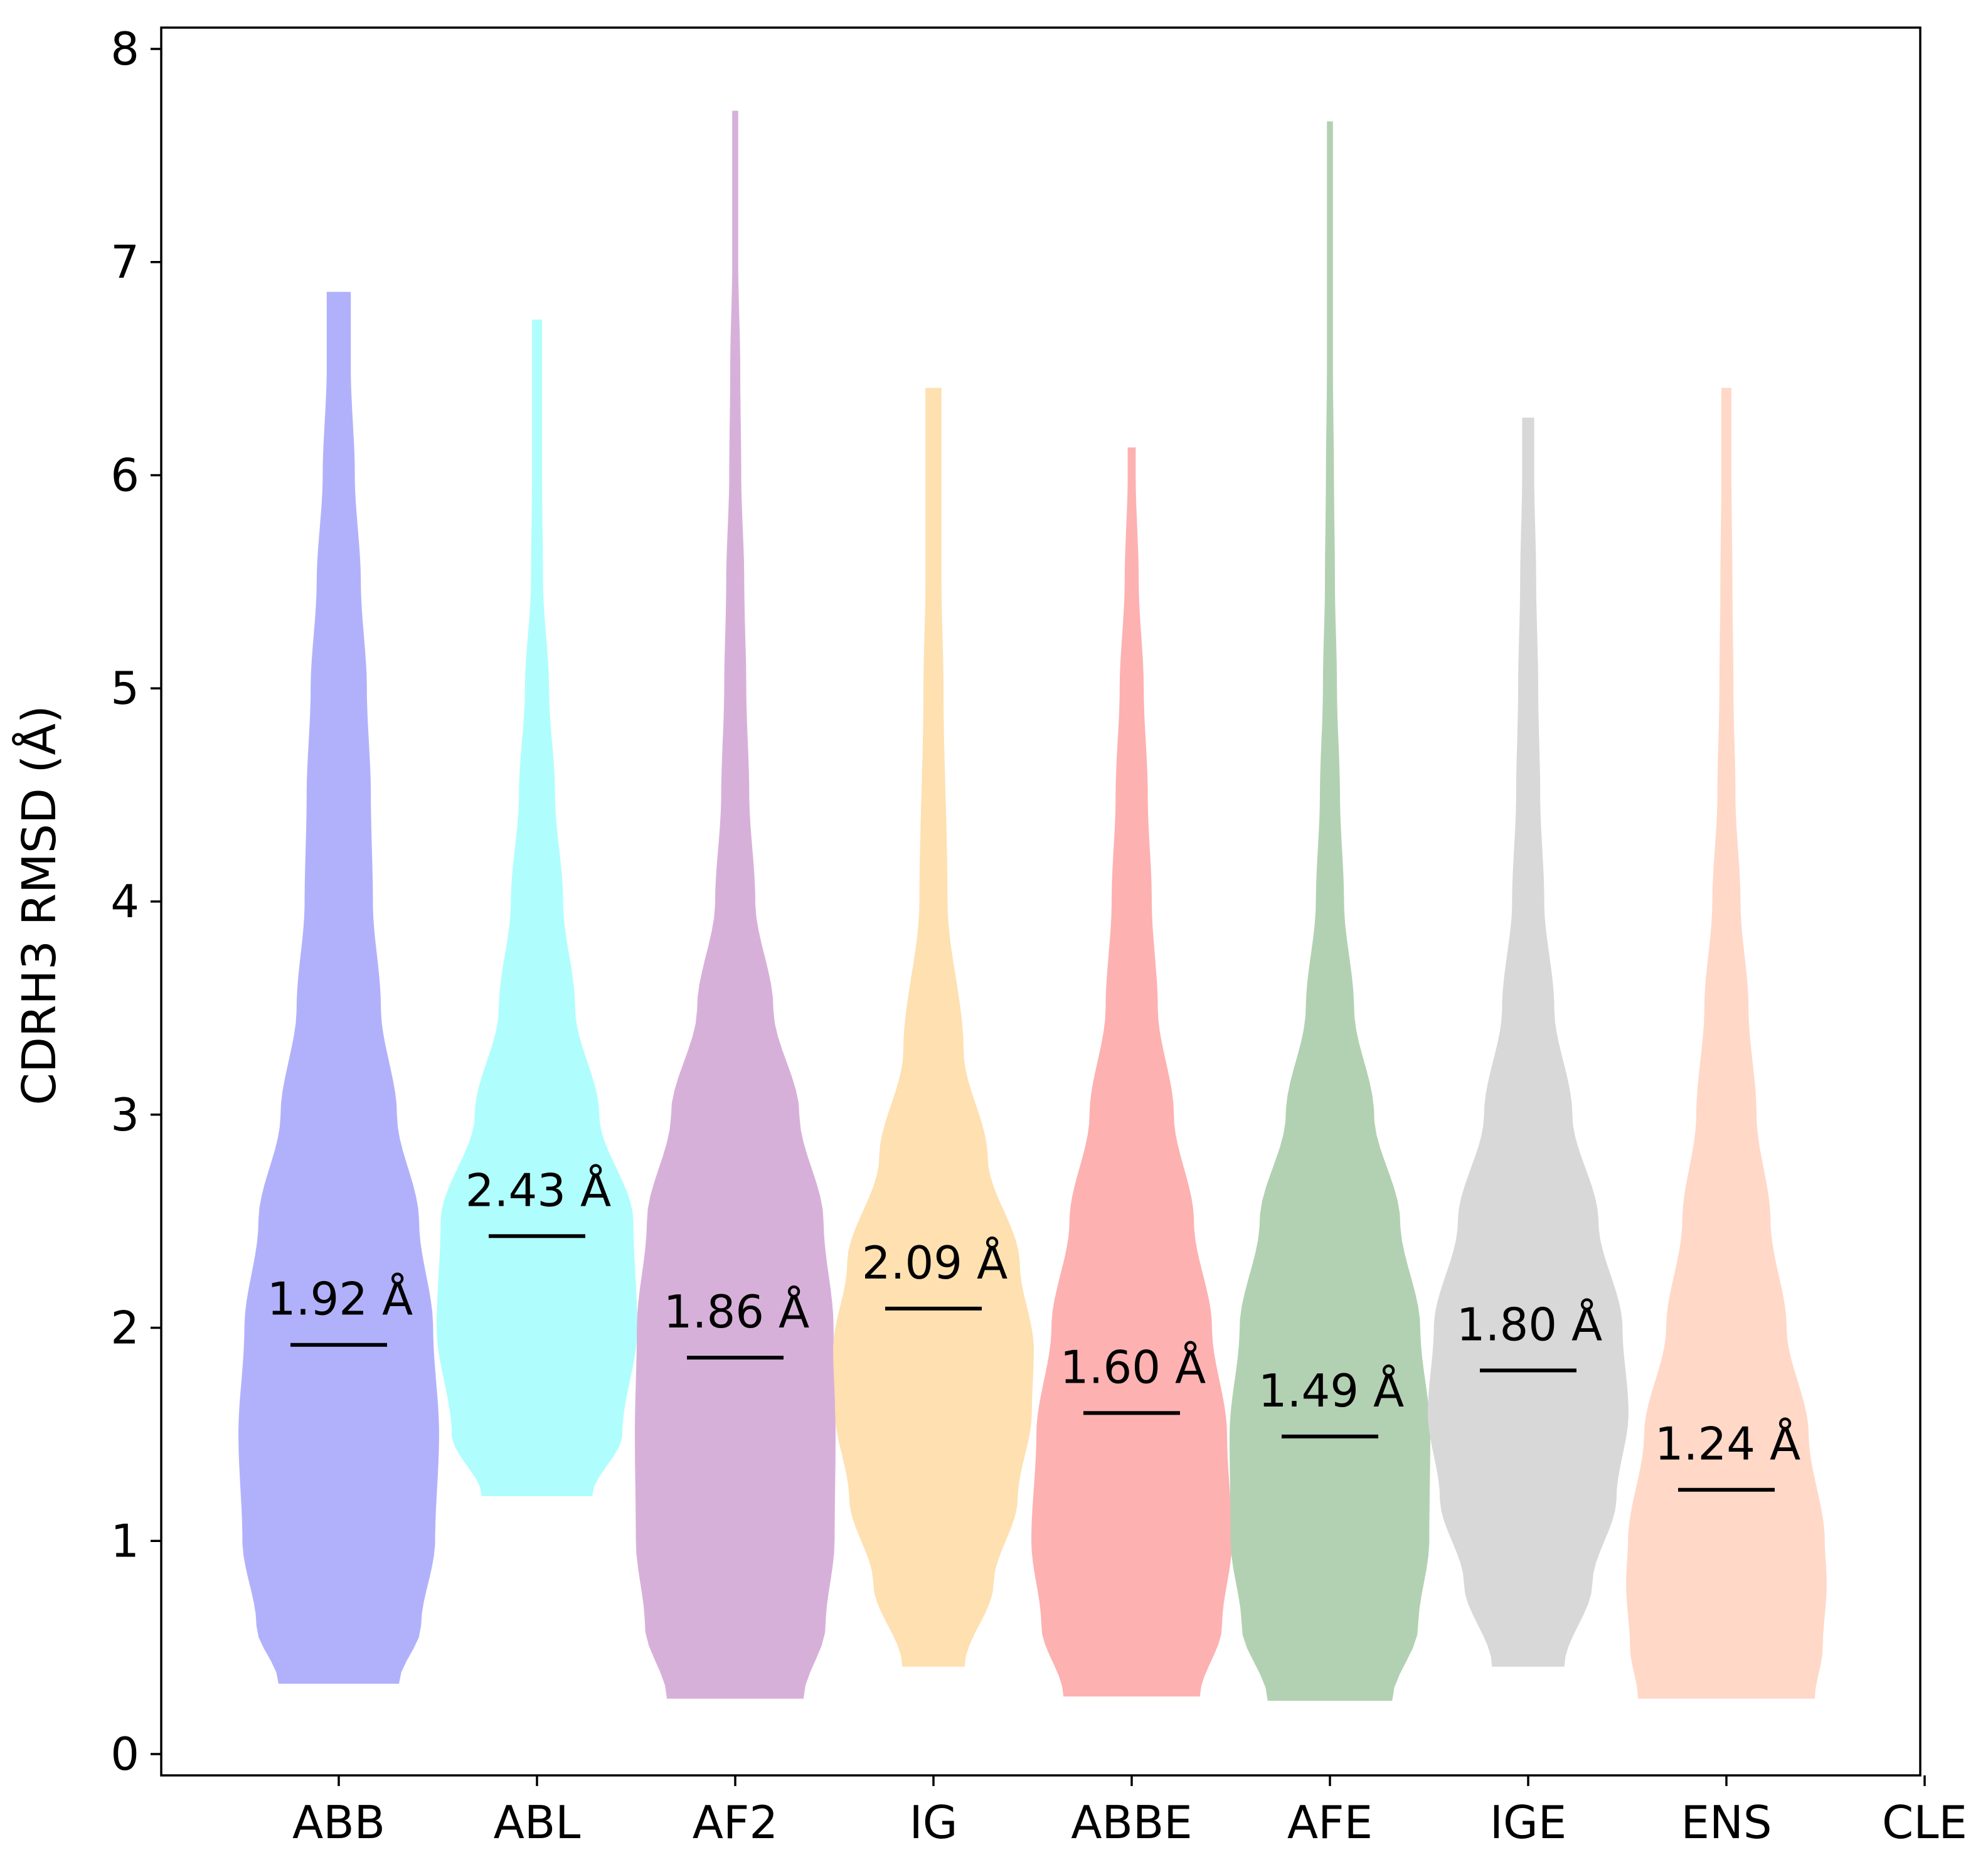 This screenshot has width=1988, height=1872. What do you see at coordinates (38, 905) in the screenshot?
I see `y-axis-label: CDRH3 RMSD (Å)` at bounding box center [38, 905].